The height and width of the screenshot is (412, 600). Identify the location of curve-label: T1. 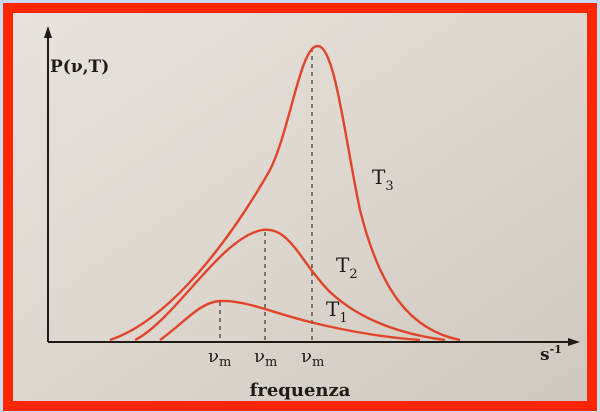
(337, 311).